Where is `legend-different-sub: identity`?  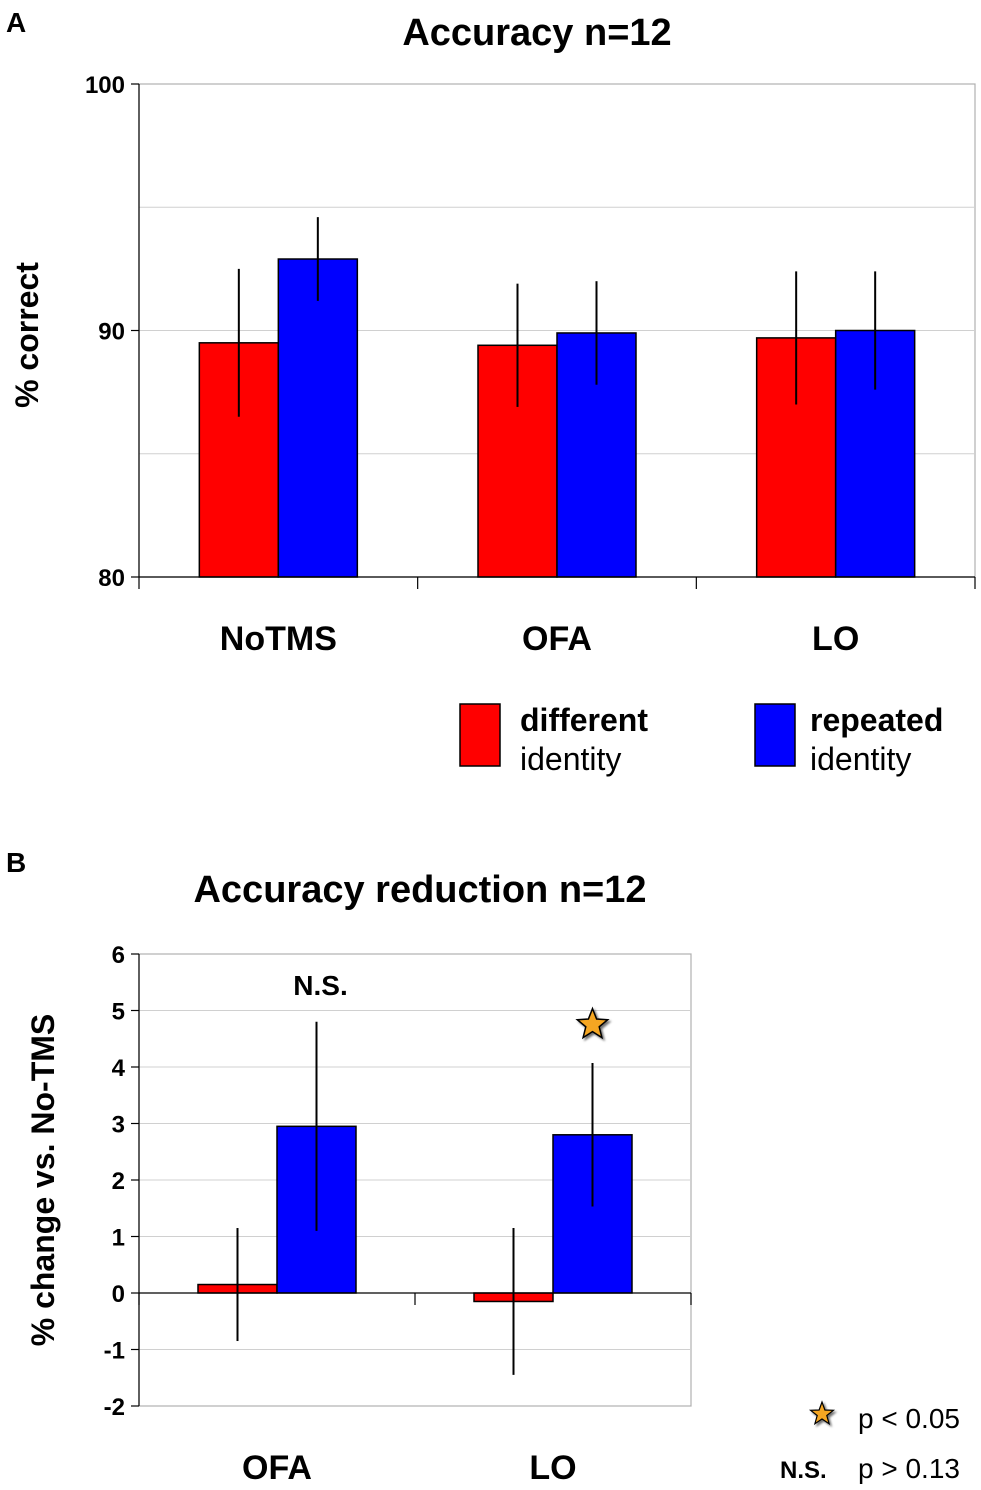 legend-different-sub: identity is located at coordinates (570, 759).